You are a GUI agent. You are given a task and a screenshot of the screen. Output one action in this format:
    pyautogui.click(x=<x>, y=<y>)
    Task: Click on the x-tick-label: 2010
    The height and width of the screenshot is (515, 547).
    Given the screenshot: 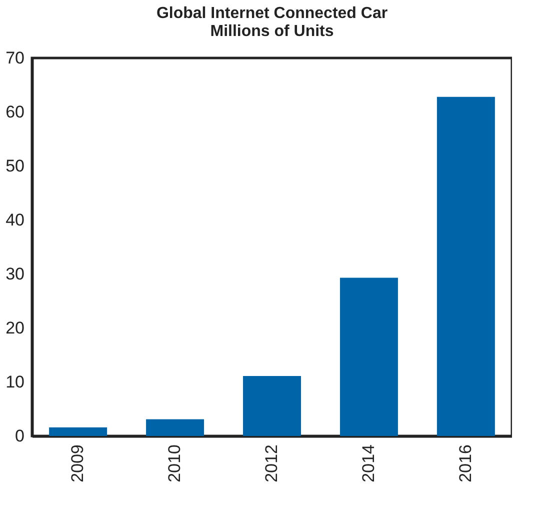 What is the action you would take?
    pyautogui.click(x=174, y=463)
    